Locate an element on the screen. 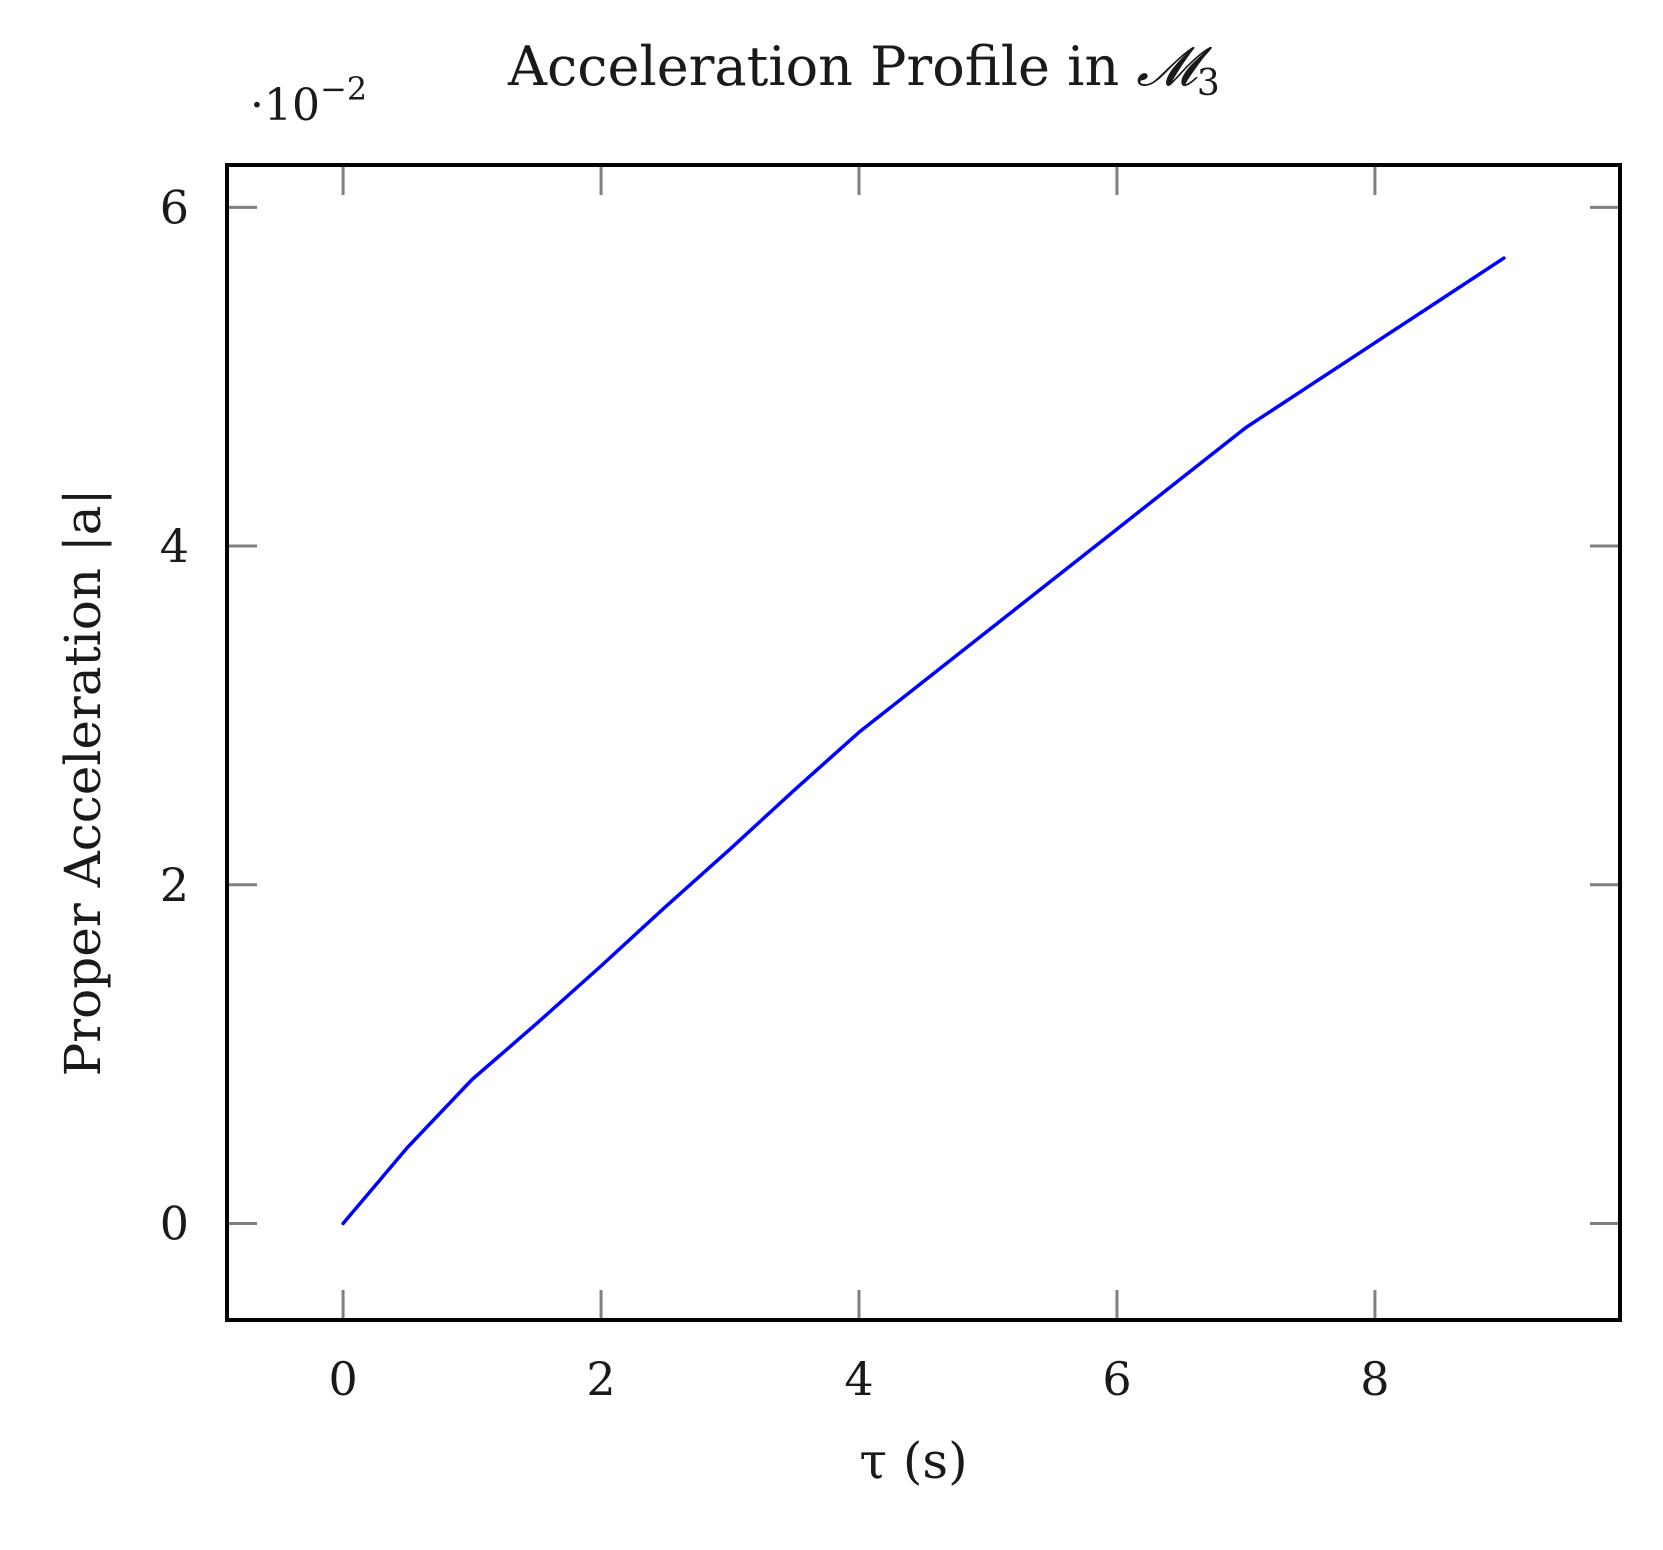 Image resolution: width=1663 pixels, height=1550 pixels. chart-title-text: Acceleration Profile in 𝓜3 is located at coordinates (863, 69).